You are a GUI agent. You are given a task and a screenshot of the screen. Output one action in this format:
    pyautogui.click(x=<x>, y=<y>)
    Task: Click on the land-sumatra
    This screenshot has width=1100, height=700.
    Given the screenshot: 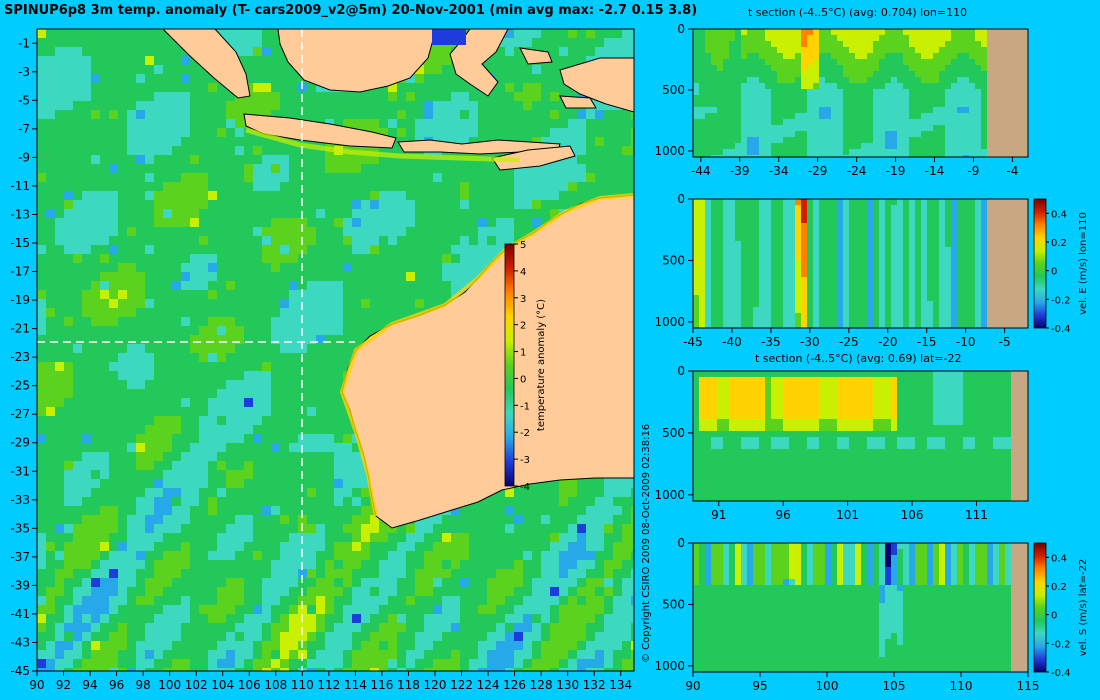 What is the action you would take?
    pyautogui.click(x=206, y=64)
    